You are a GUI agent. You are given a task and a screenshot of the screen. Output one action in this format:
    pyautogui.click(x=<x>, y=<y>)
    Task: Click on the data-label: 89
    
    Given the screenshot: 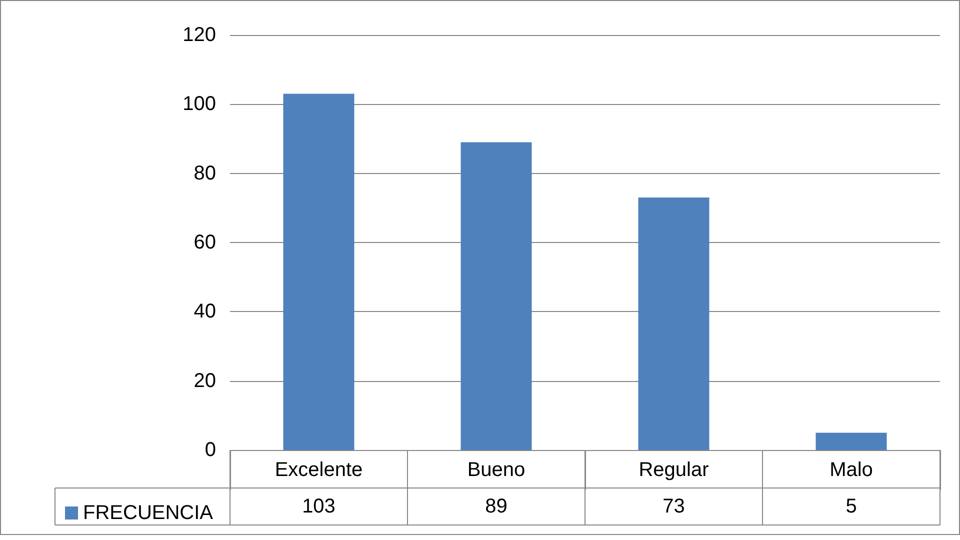 What is the action you would take?
    pyautogui.click(x=496, y=507)
    